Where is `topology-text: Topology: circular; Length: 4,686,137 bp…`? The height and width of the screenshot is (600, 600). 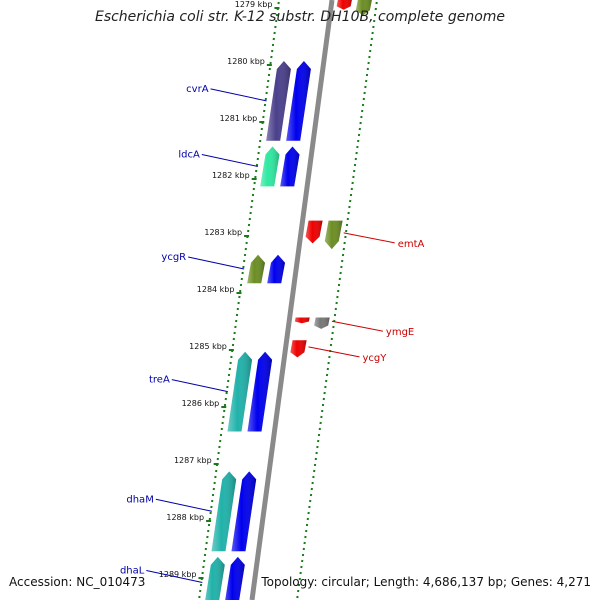 topology-text: Topology: circular; Length: 4,686,137 bp… is located at coordinates (426, 582).